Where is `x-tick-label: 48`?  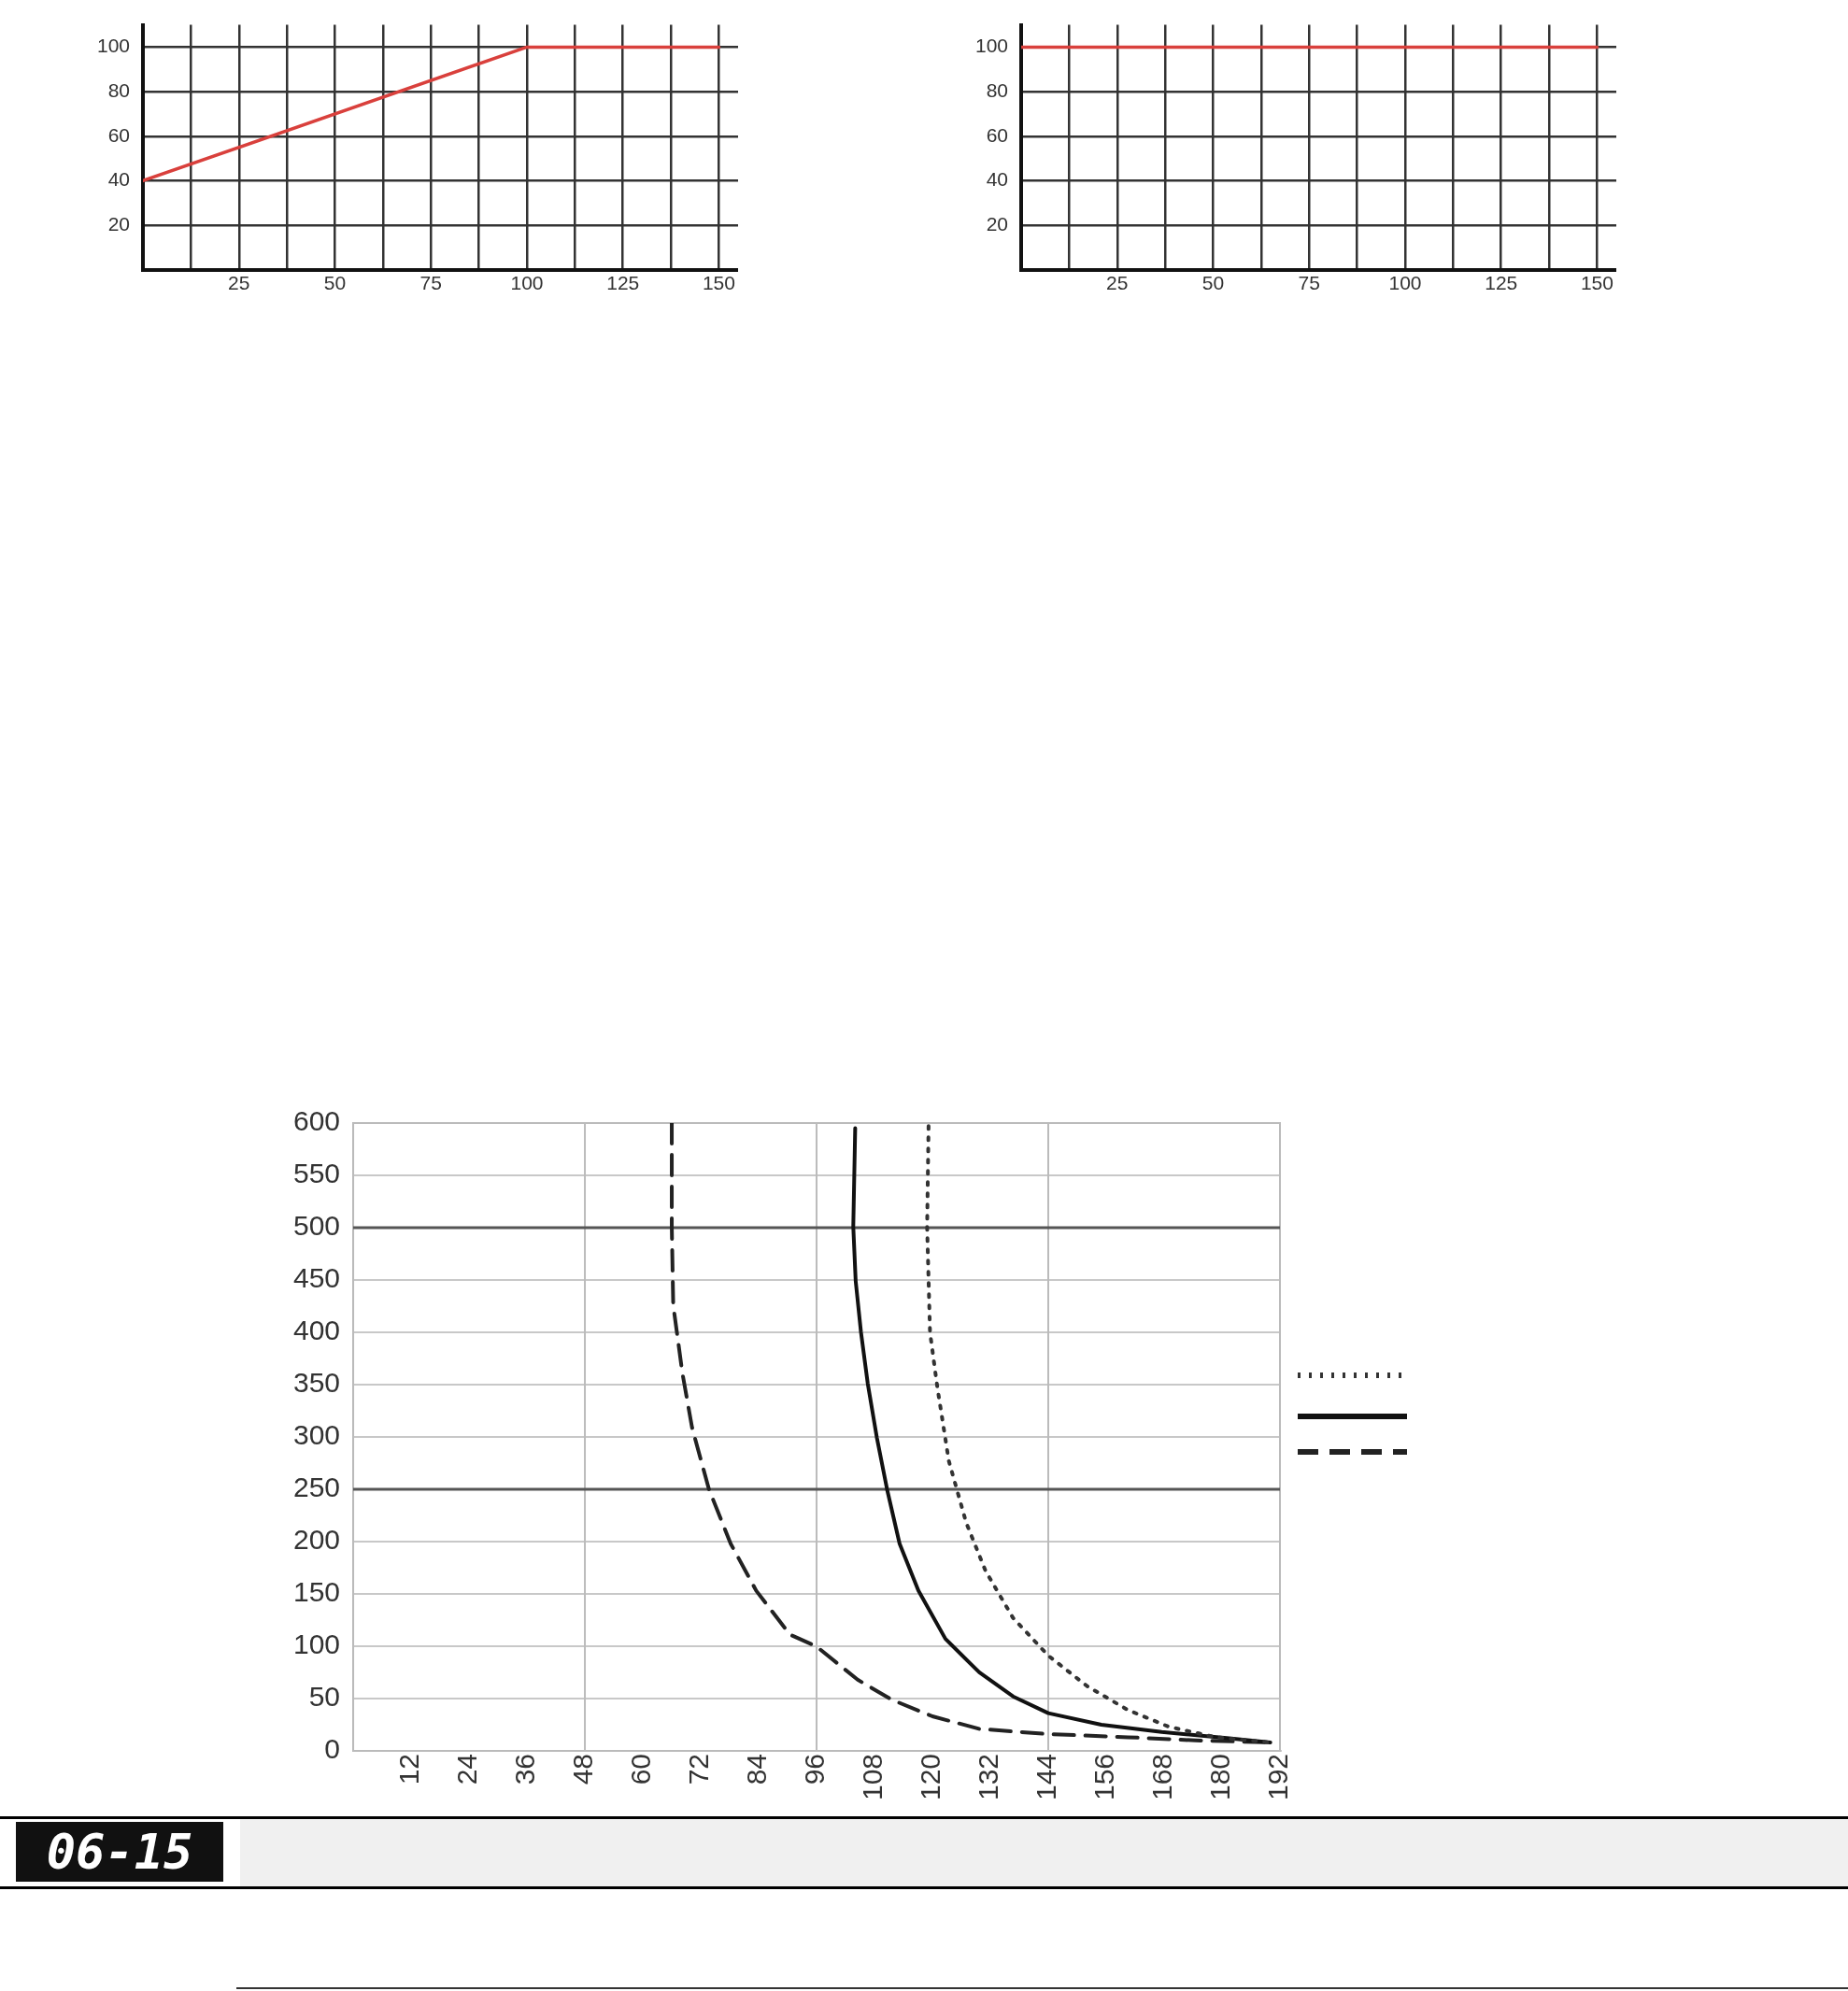
x-tick-label: 48 is located at coordinates (583, 1769).